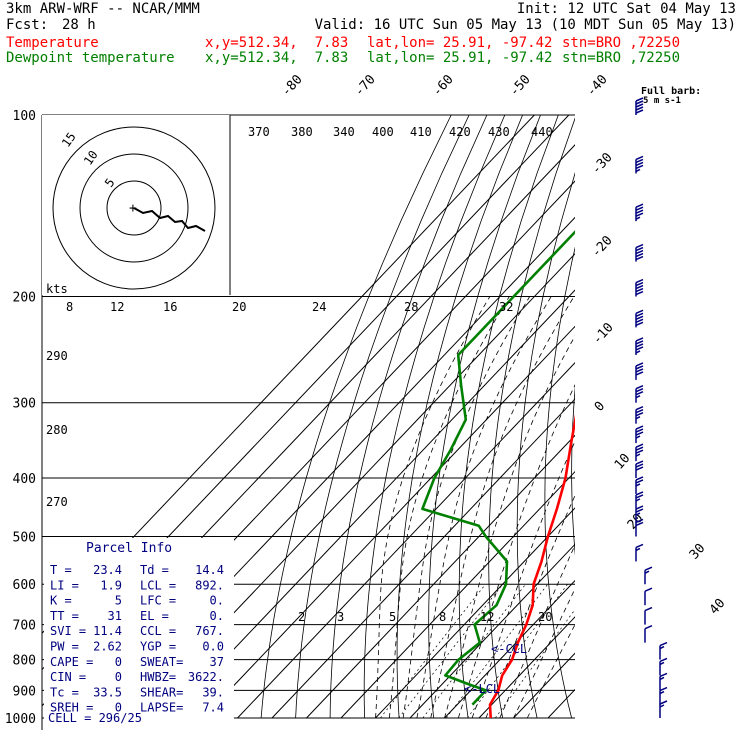 This screenshot has width=740, height=740. I want to click on pressure-tick-label: 1000, so click(20, 719).